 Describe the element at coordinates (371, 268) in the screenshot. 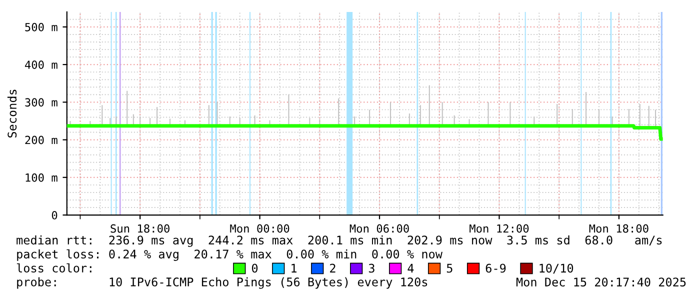

I see `legend-label: 3` at that location.